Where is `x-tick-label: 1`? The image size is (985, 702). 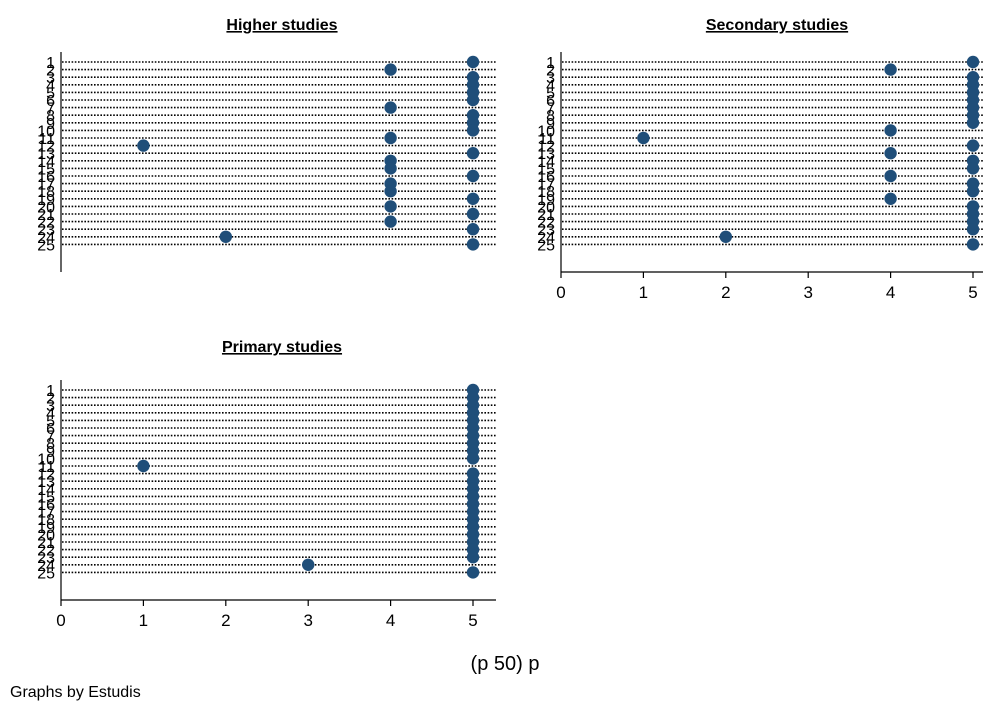 x-tick-label: 1 is located at coordinates (143, 620).